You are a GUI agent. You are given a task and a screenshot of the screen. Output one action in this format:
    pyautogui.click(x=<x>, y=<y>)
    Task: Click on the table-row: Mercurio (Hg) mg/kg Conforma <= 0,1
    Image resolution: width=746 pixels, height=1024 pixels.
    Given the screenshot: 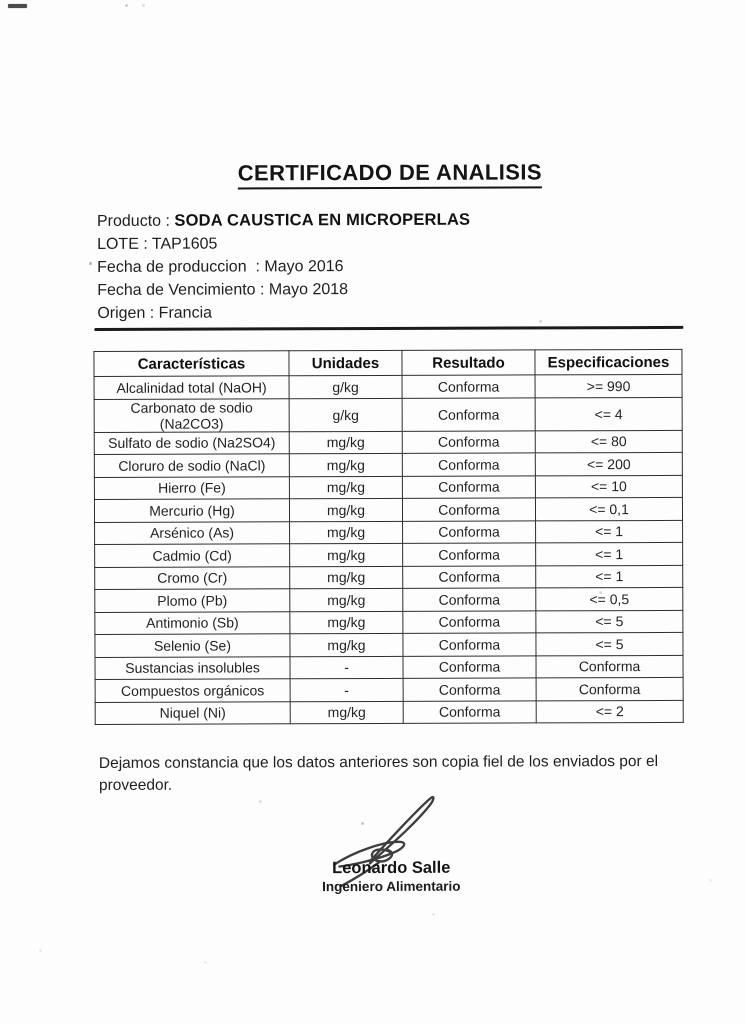 What is the action you would take?
    pyautogui.click(x=388, y=509)
    